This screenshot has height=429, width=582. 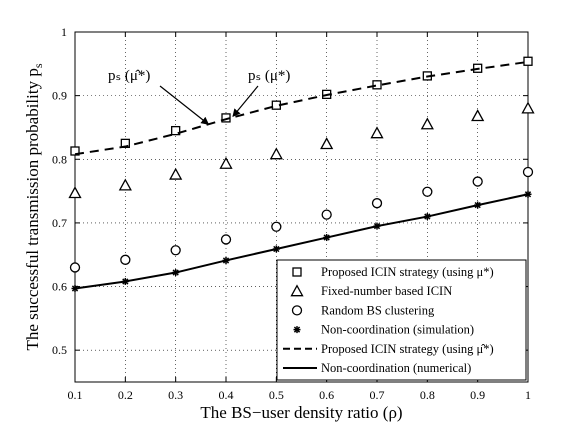 I want to click on y-tick-label: 0.7, so click(x=59, y=223).